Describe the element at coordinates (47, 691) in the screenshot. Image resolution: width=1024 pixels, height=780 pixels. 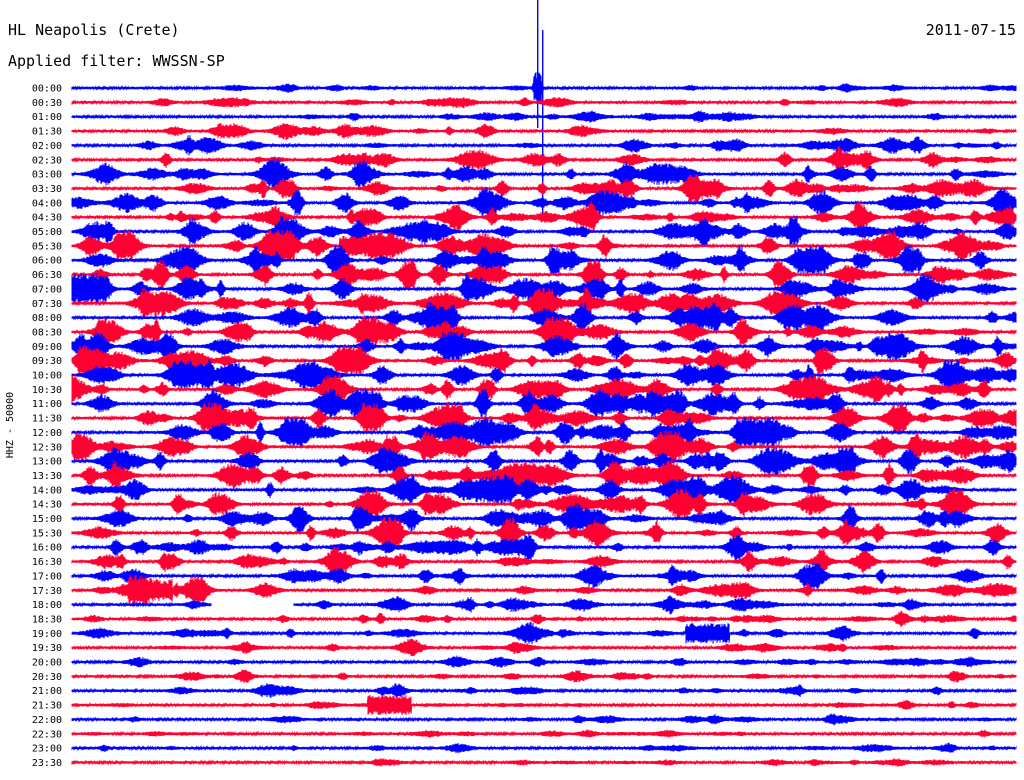
I see `time-tick-label: 21:00` at that location.